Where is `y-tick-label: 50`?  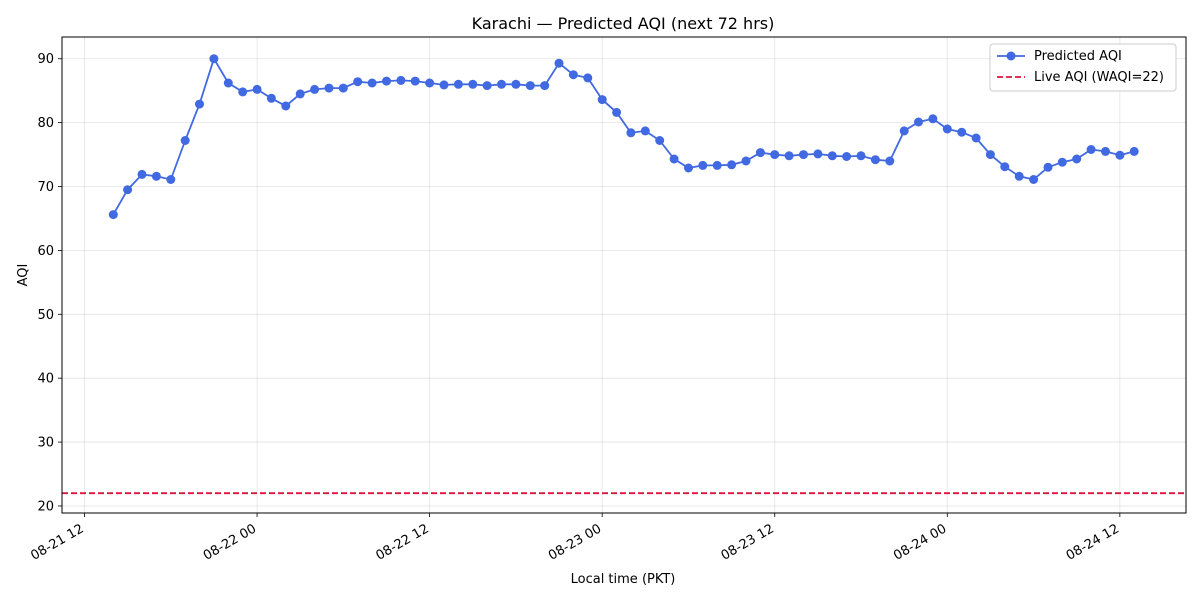
y-tick-label: 50 is located at coordinates (45, 315).